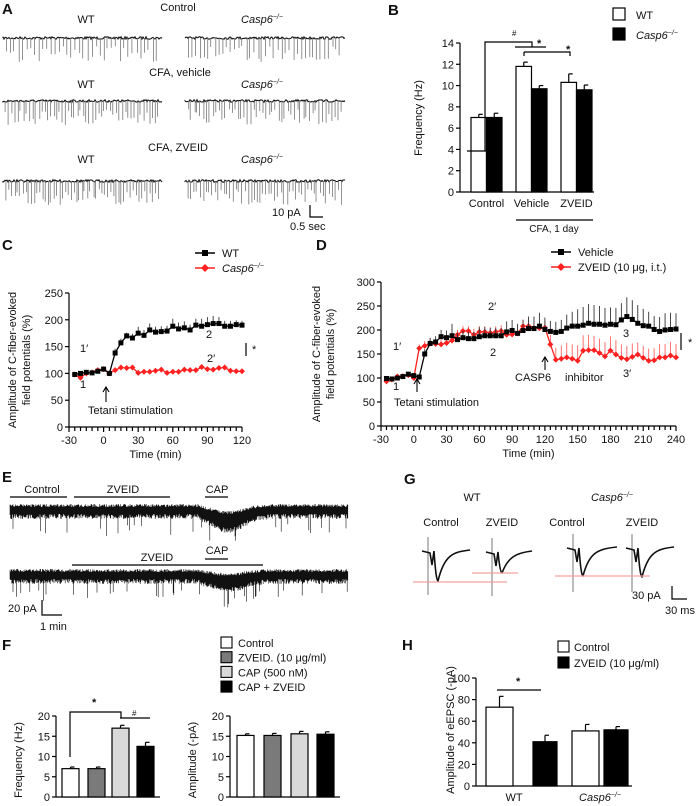 The height and width of the screenshot is (806, 700). I want to click on x-tick-label: 120, so click(242, 441).